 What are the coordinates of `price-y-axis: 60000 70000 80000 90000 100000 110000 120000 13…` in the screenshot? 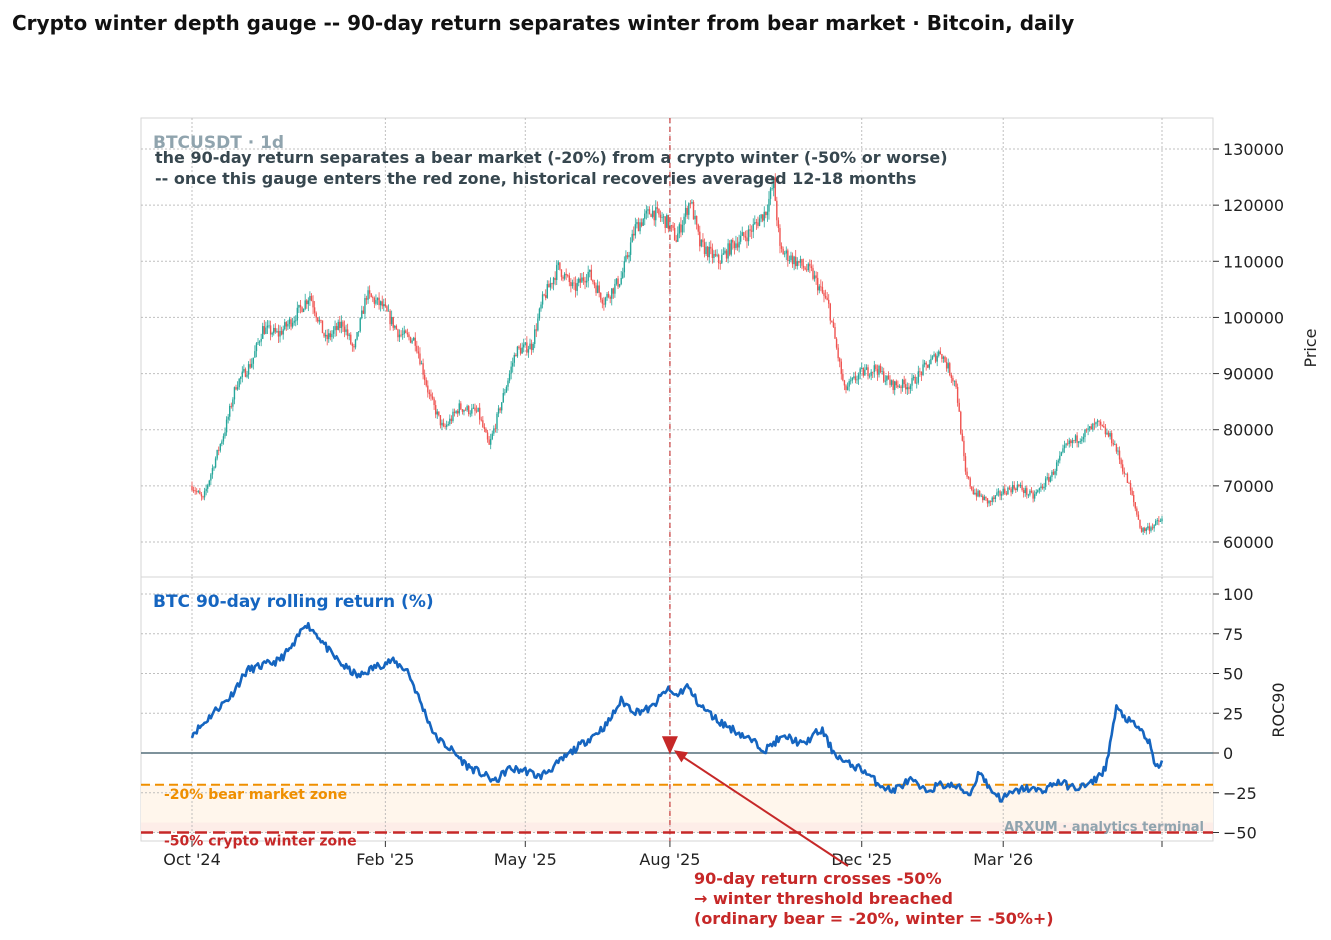 It's located at (1248, 346).